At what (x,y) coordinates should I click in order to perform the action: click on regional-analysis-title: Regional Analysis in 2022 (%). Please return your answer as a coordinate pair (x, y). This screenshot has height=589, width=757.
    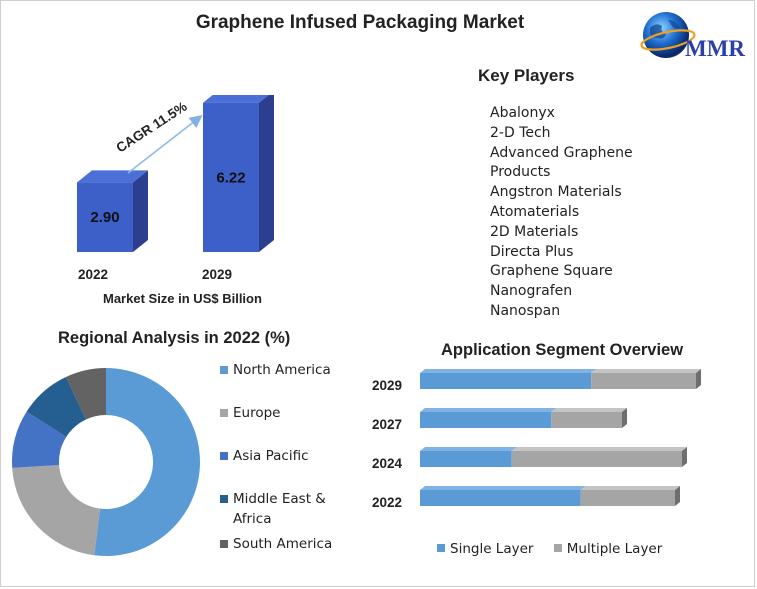
    Looking at the image, I should click on (174, 338).